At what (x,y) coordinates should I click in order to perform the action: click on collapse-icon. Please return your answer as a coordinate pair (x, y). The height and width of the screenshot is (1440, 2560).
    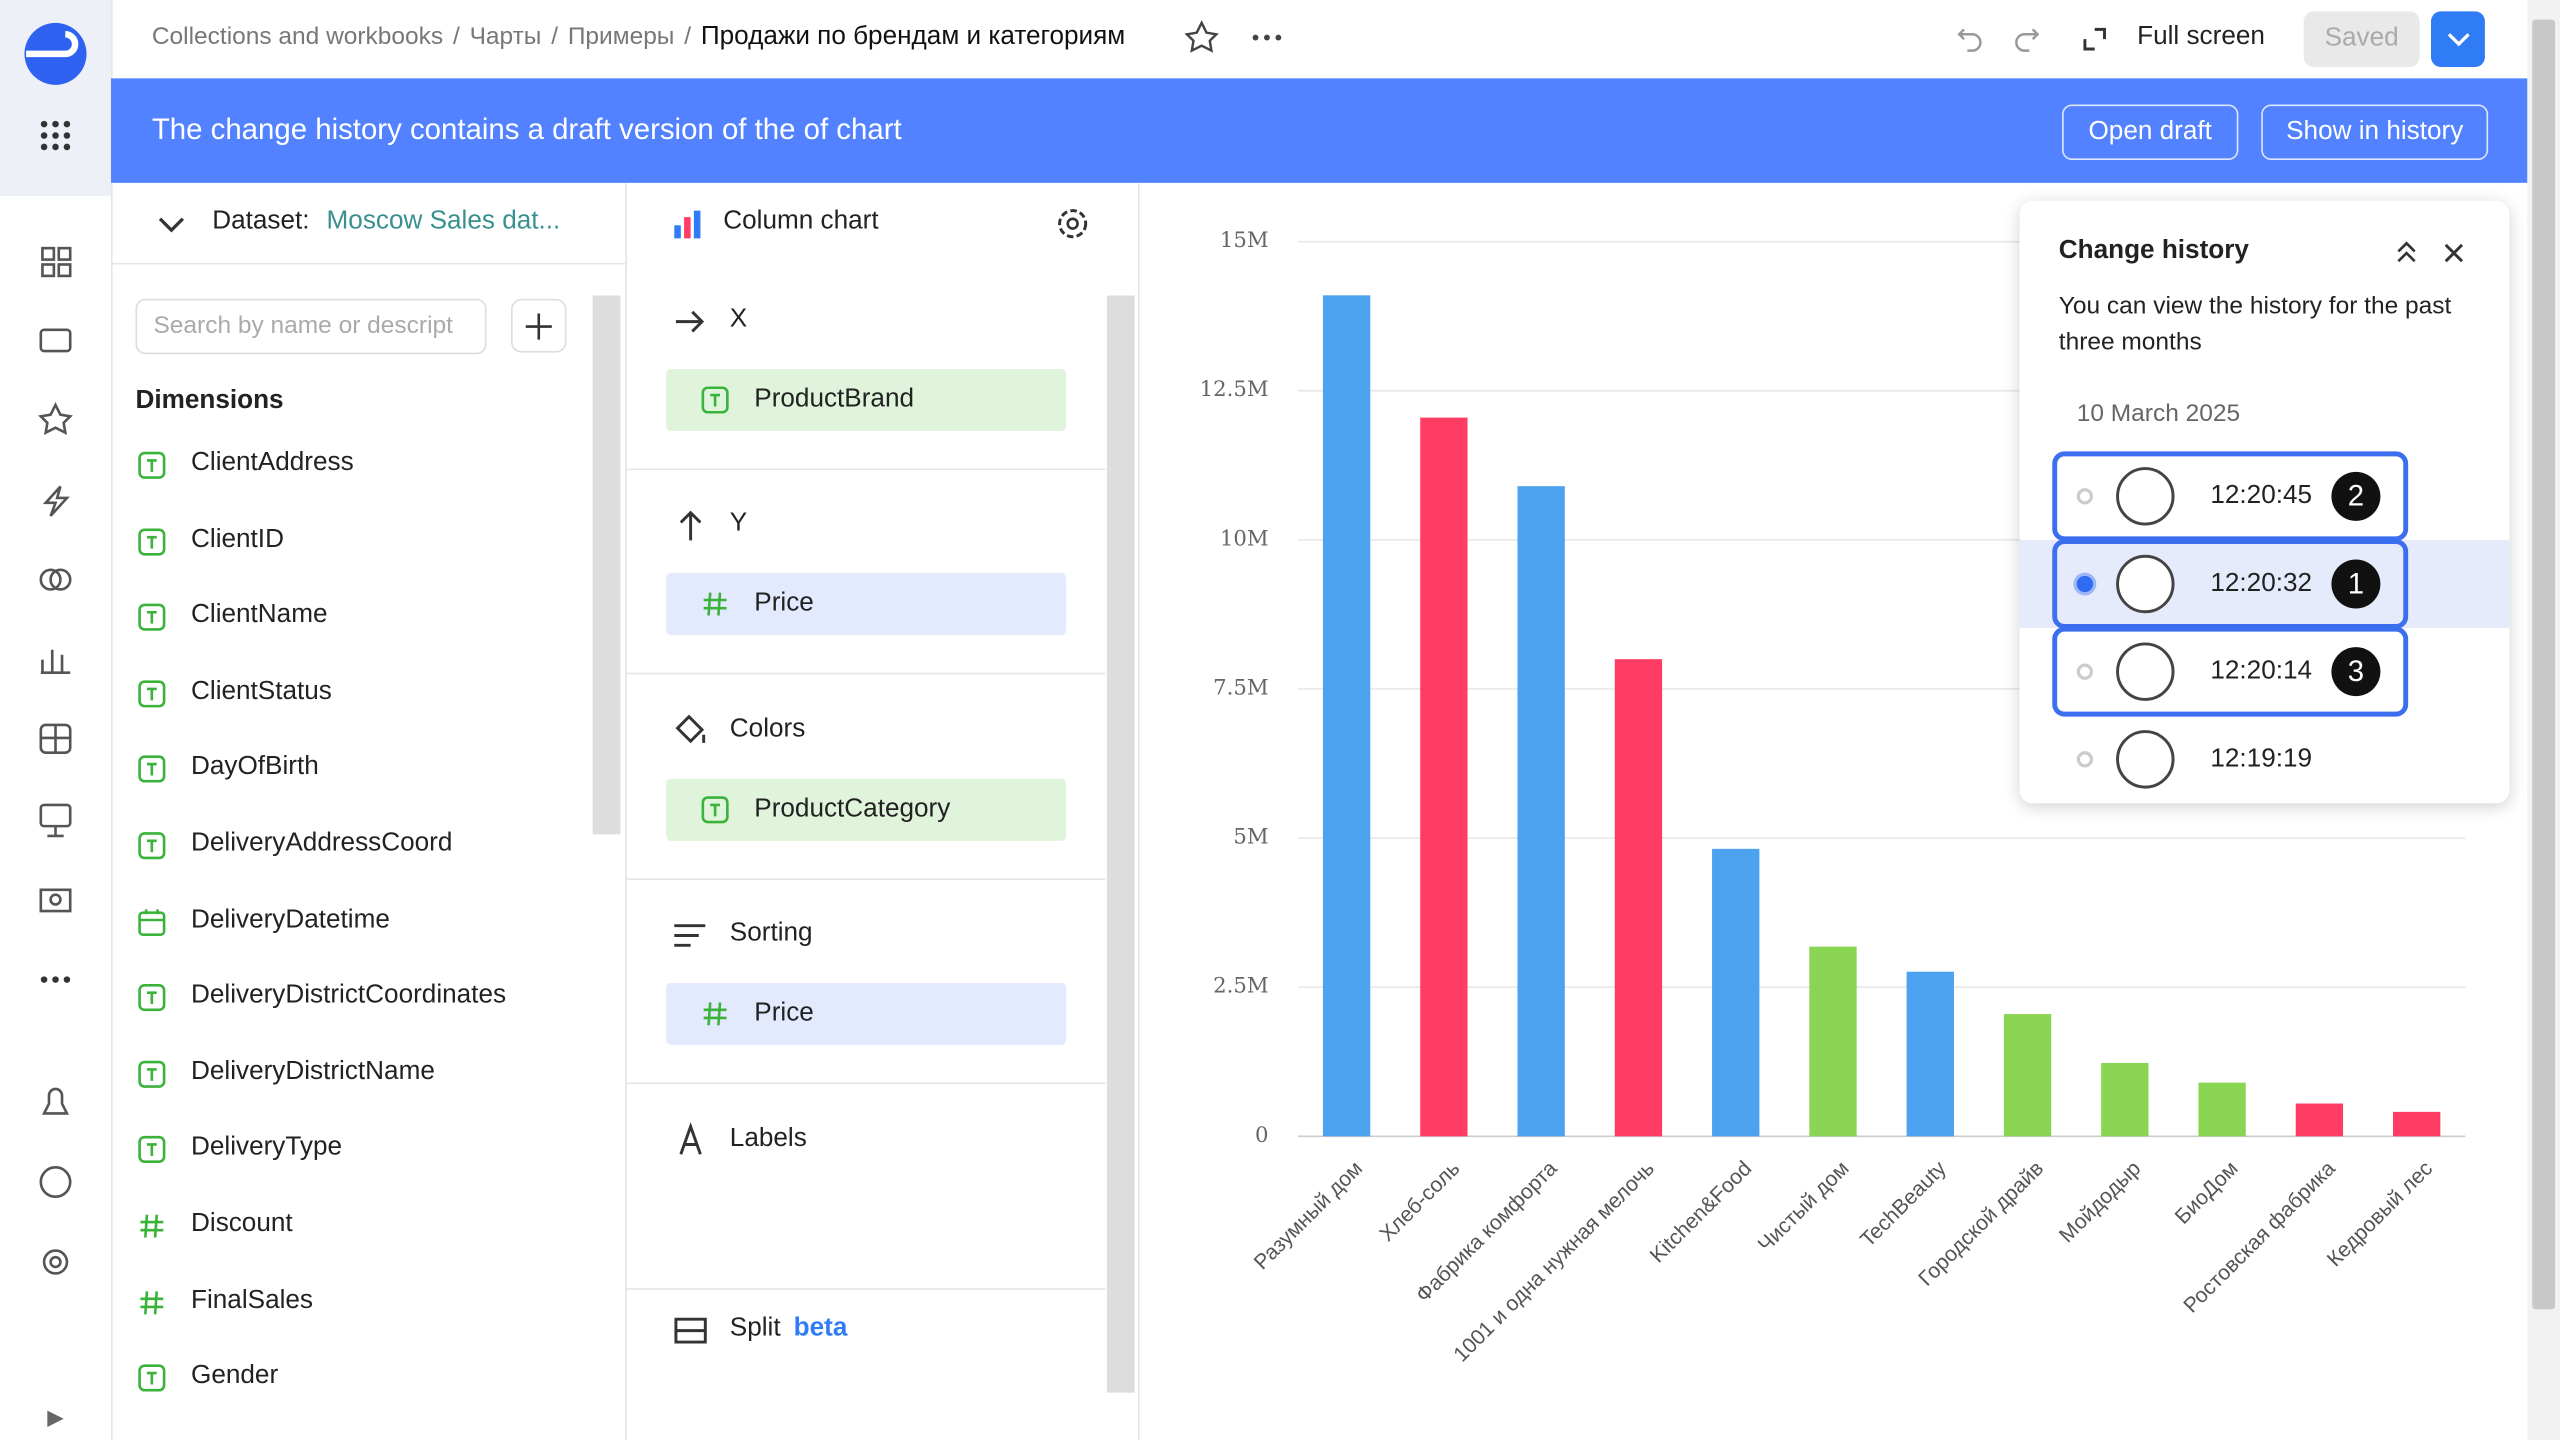
    Looking at the image, I should click on (171, 225).